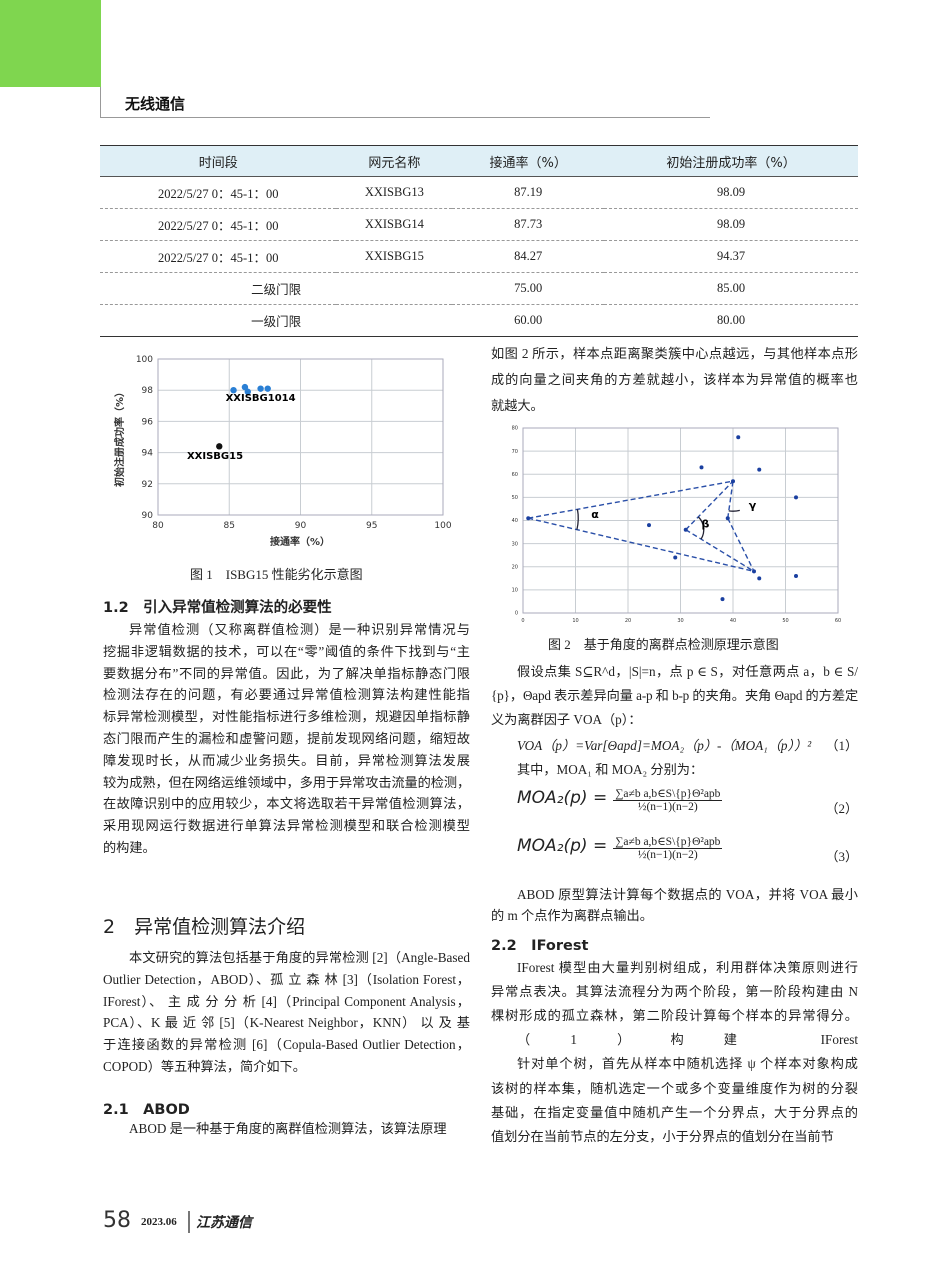 The width and height of the screenshot is (950, 1280). I want to click on header-rule, so click(405, 117).